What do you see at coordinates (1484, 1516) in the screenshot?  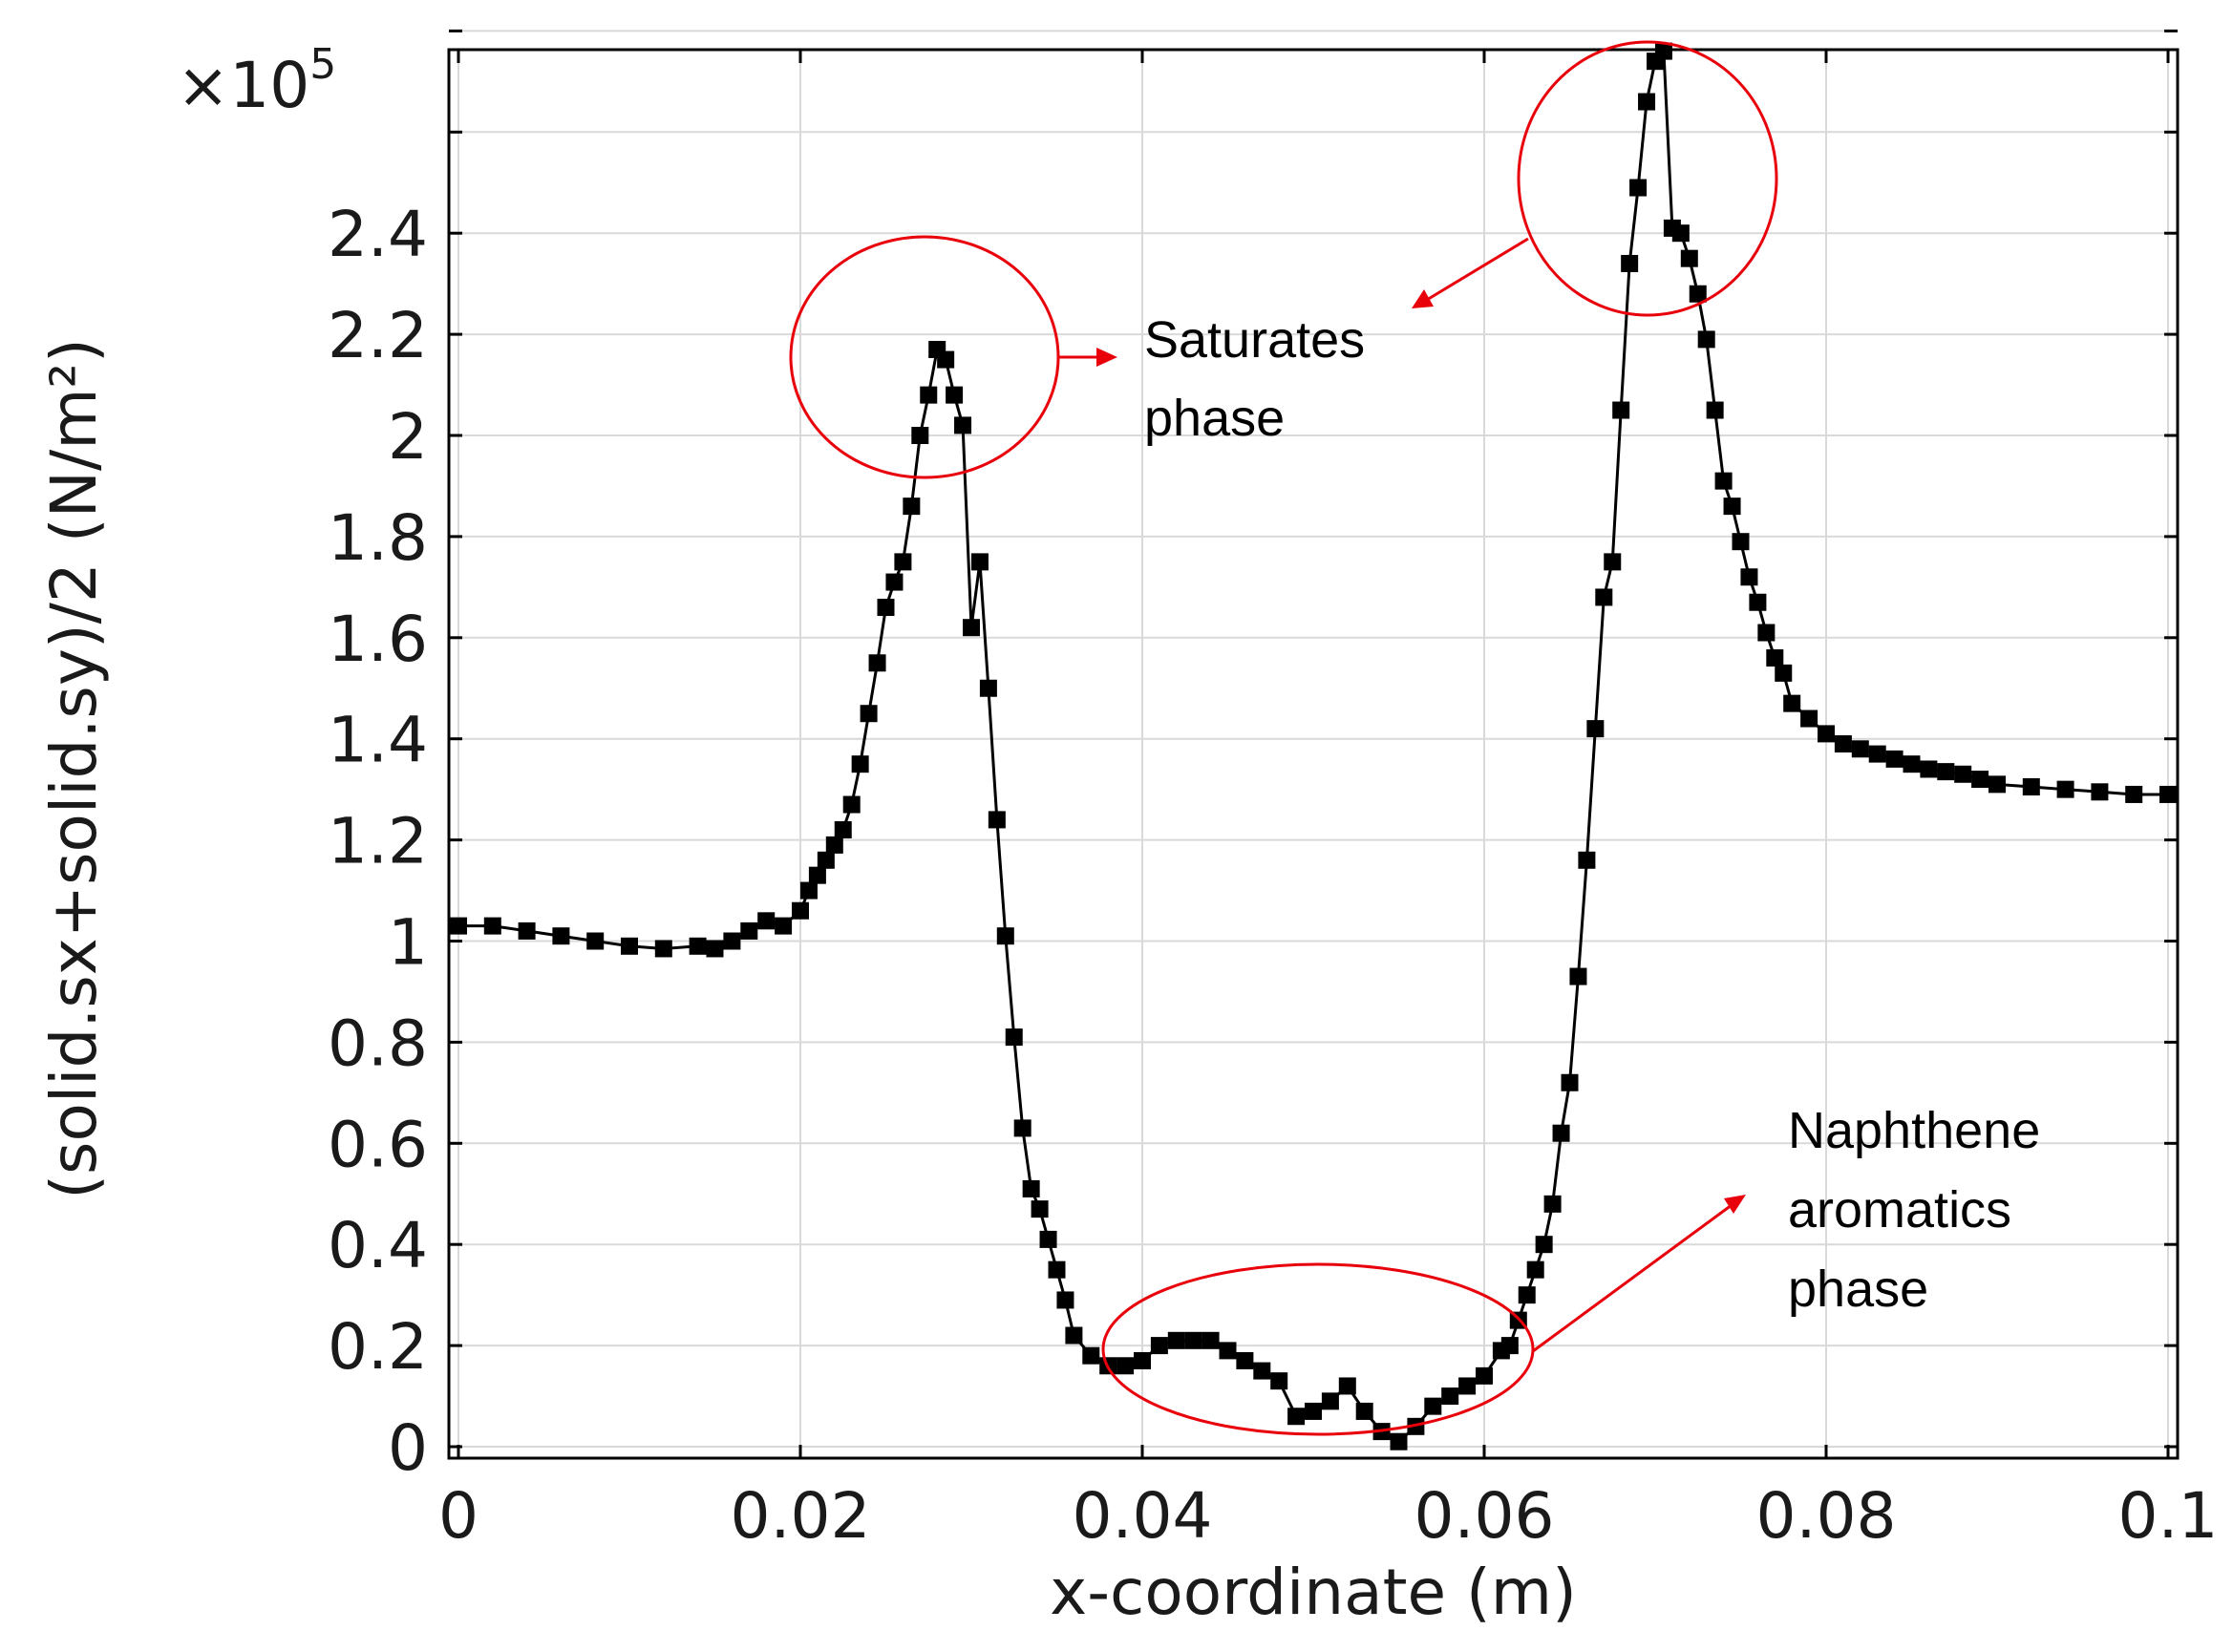 I see `x-tick-label: 0.06` at bounding box center [1484, 1516].